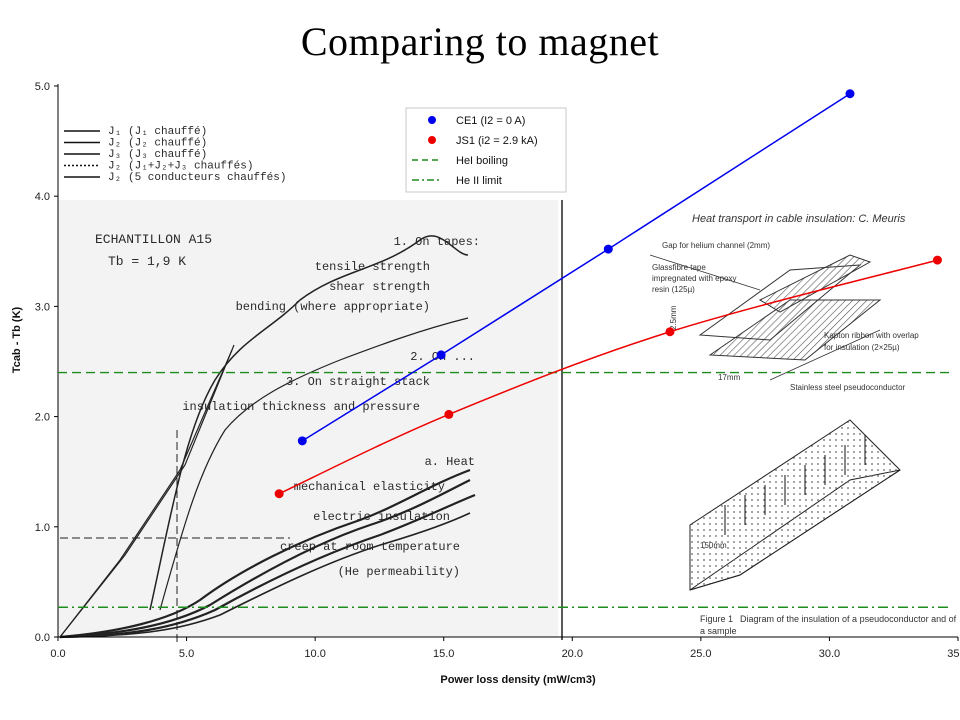  What do you see at coordinates (147, 261) in the screenshot?
I see `scan-tb-label: Tb = 1,9 K` at bounding box center [147, 261].